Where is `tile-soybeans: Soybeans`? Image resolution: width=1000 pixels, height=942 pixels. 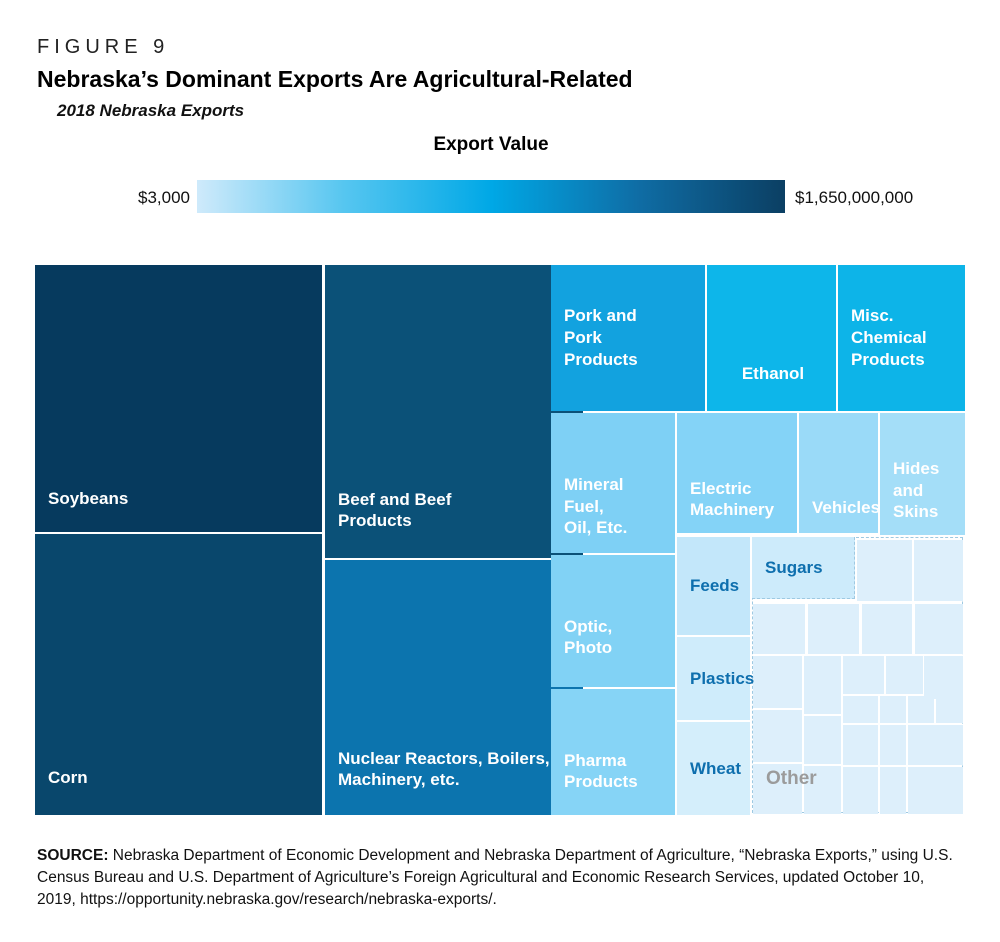 tile-soybeans: Soybeans is located at coordinates (178, 398).